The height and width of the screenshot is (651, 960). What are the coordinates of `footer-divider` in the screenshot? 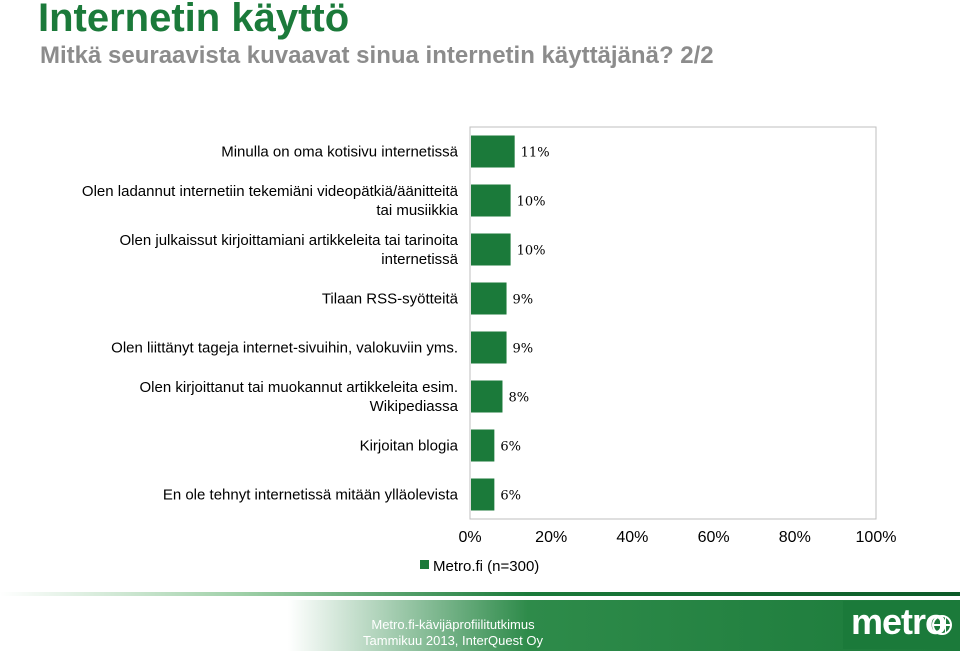 It's located at (480, 594).